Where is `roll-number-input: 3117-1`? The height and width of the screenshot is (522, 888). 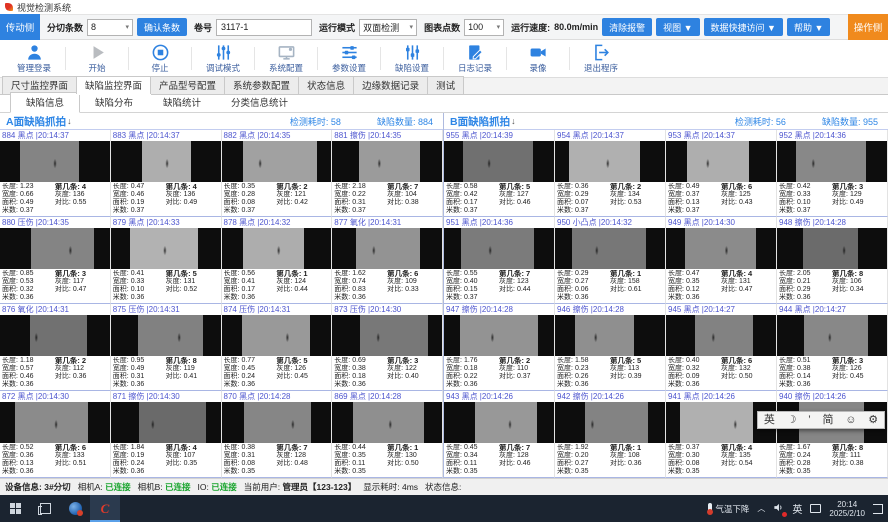
roll-number-input: 3117-1 is located at coordinates (264, 27).